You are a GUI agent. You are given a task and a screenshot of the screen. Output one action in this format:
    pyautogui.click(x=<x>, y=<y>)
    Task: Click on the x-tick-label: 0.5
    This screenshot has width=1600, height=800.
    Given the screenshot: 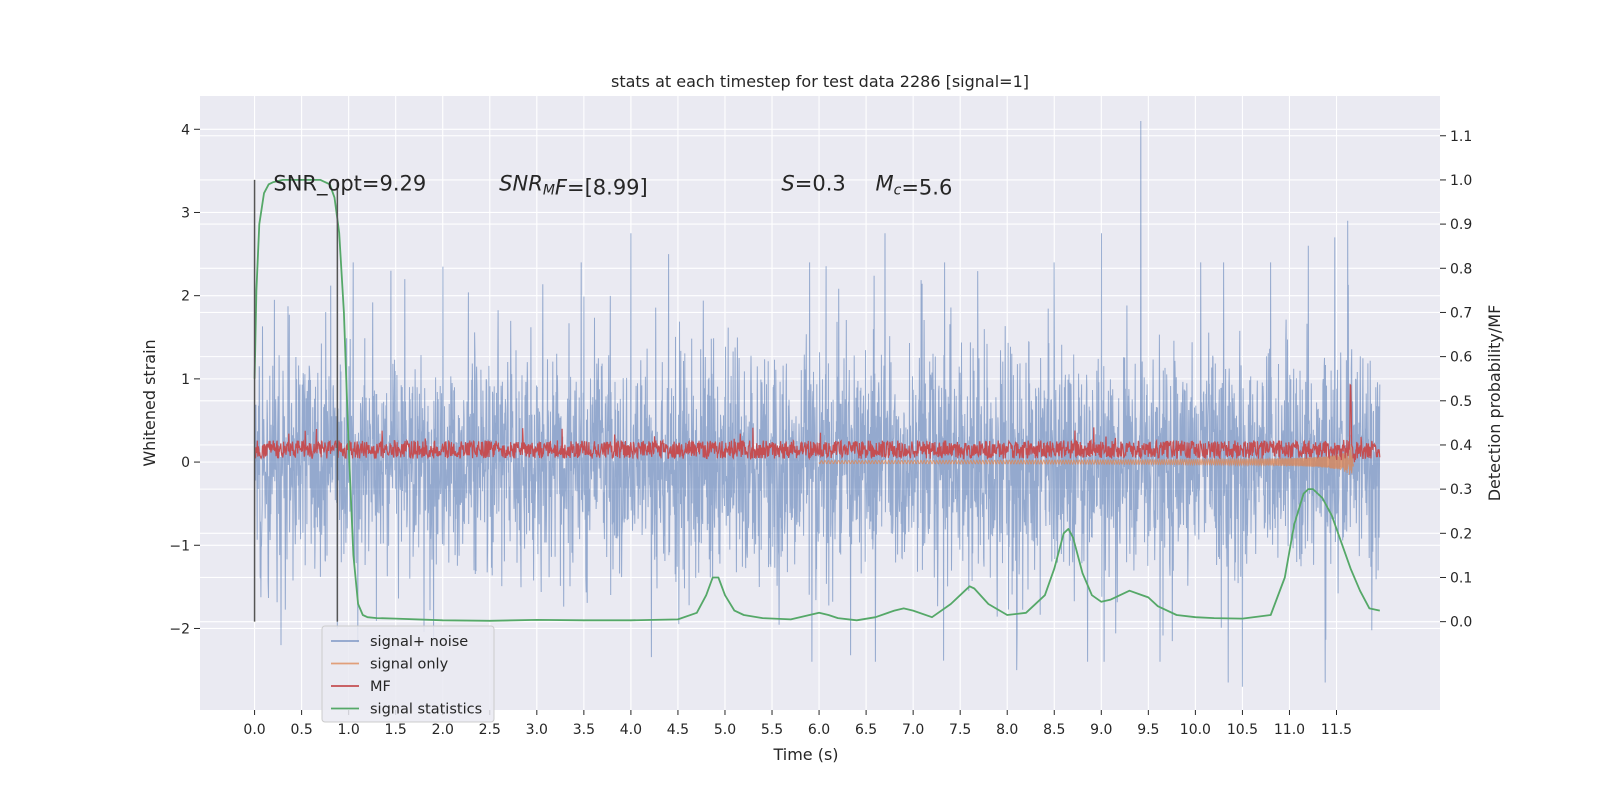 What is the action you would take?
    pyautogui.click(x=301, y=730)
    